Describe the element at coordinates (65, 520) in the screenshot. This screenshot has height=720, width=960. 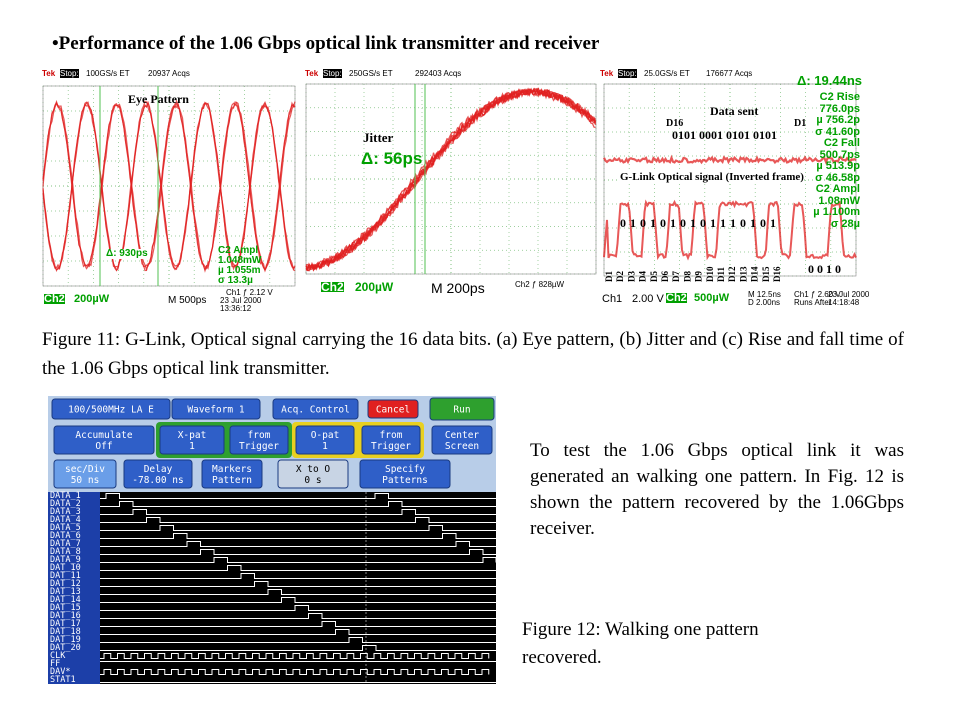
I see `signal-label: DATA_4` at that location.